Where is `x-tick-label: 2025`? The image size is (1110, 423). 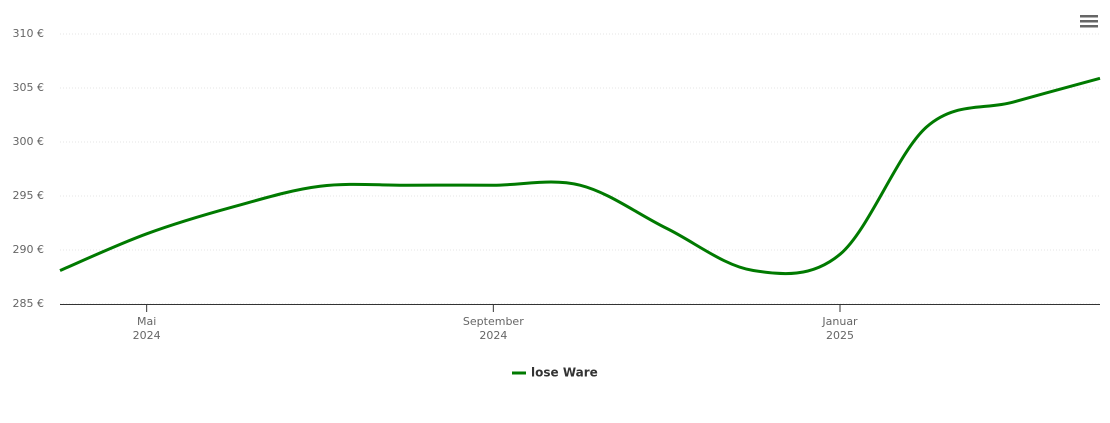
x-tick-label: 2025 is located at coordinates (840, 335).